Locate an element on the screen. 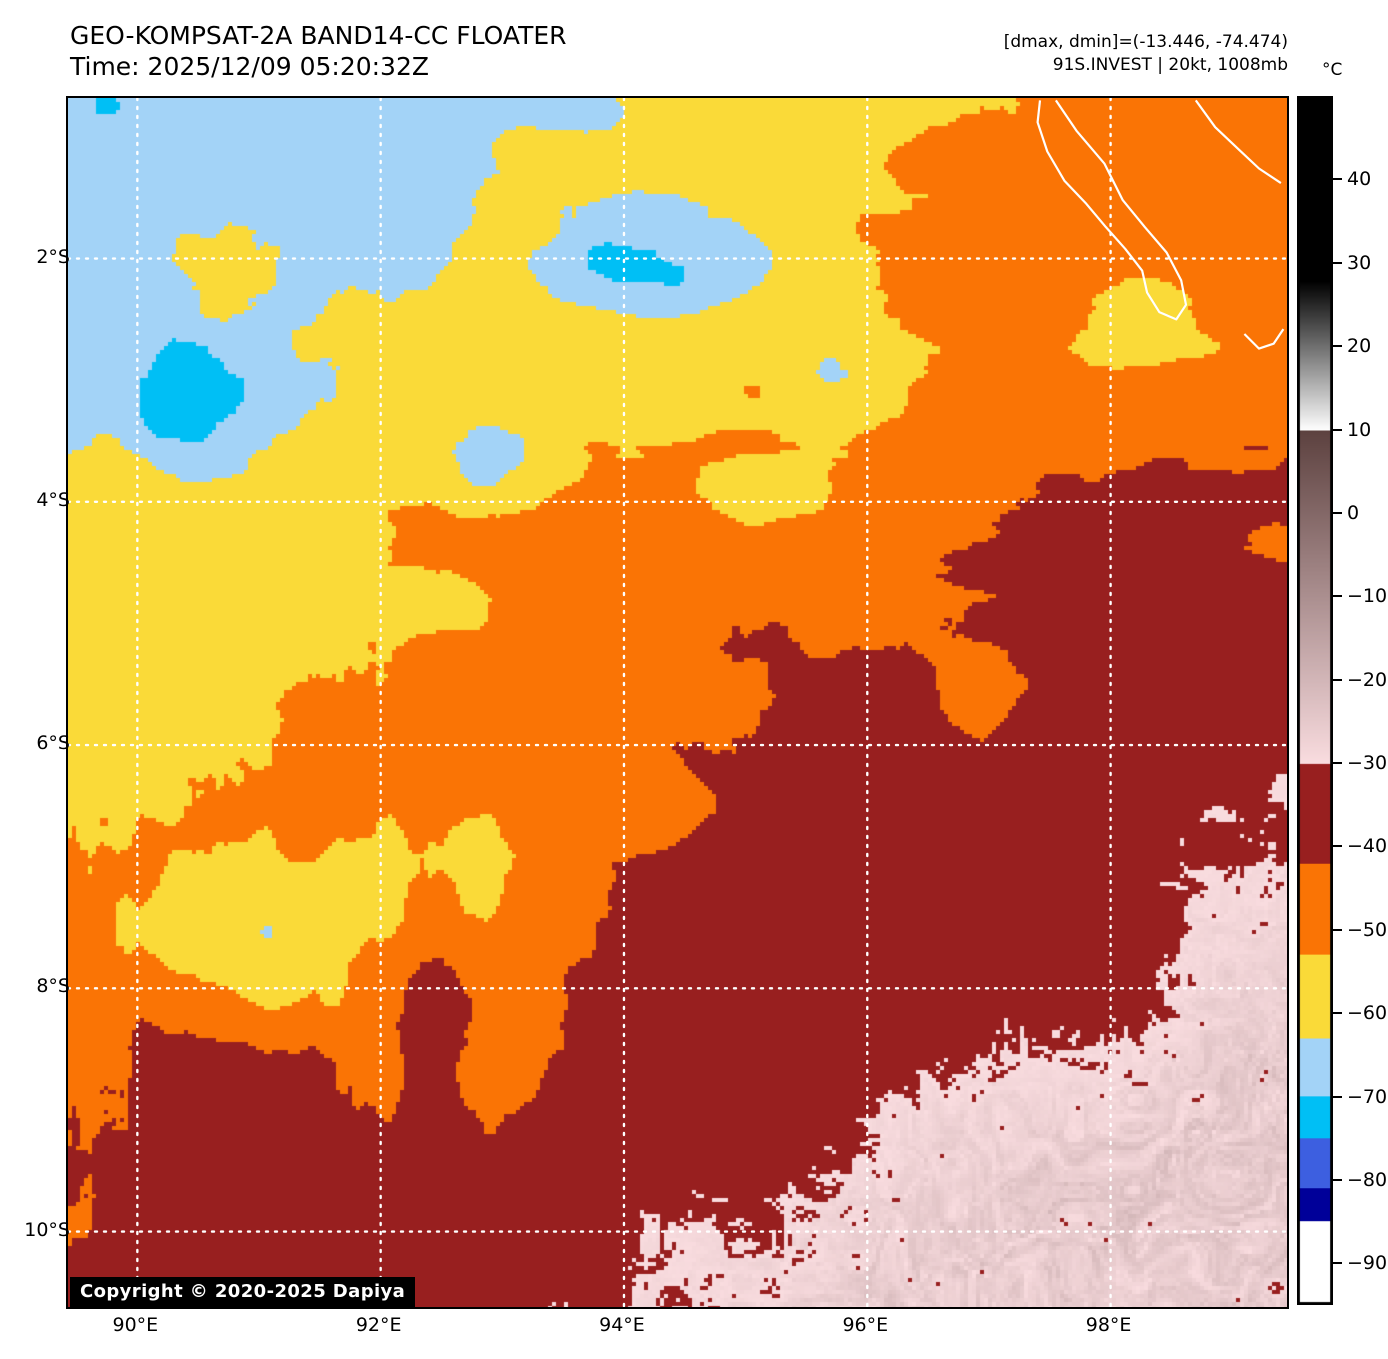 This screenshot has width=1388, height=1359. longitude-tick-label: 98°E is located at coordinates (1108, 1325).